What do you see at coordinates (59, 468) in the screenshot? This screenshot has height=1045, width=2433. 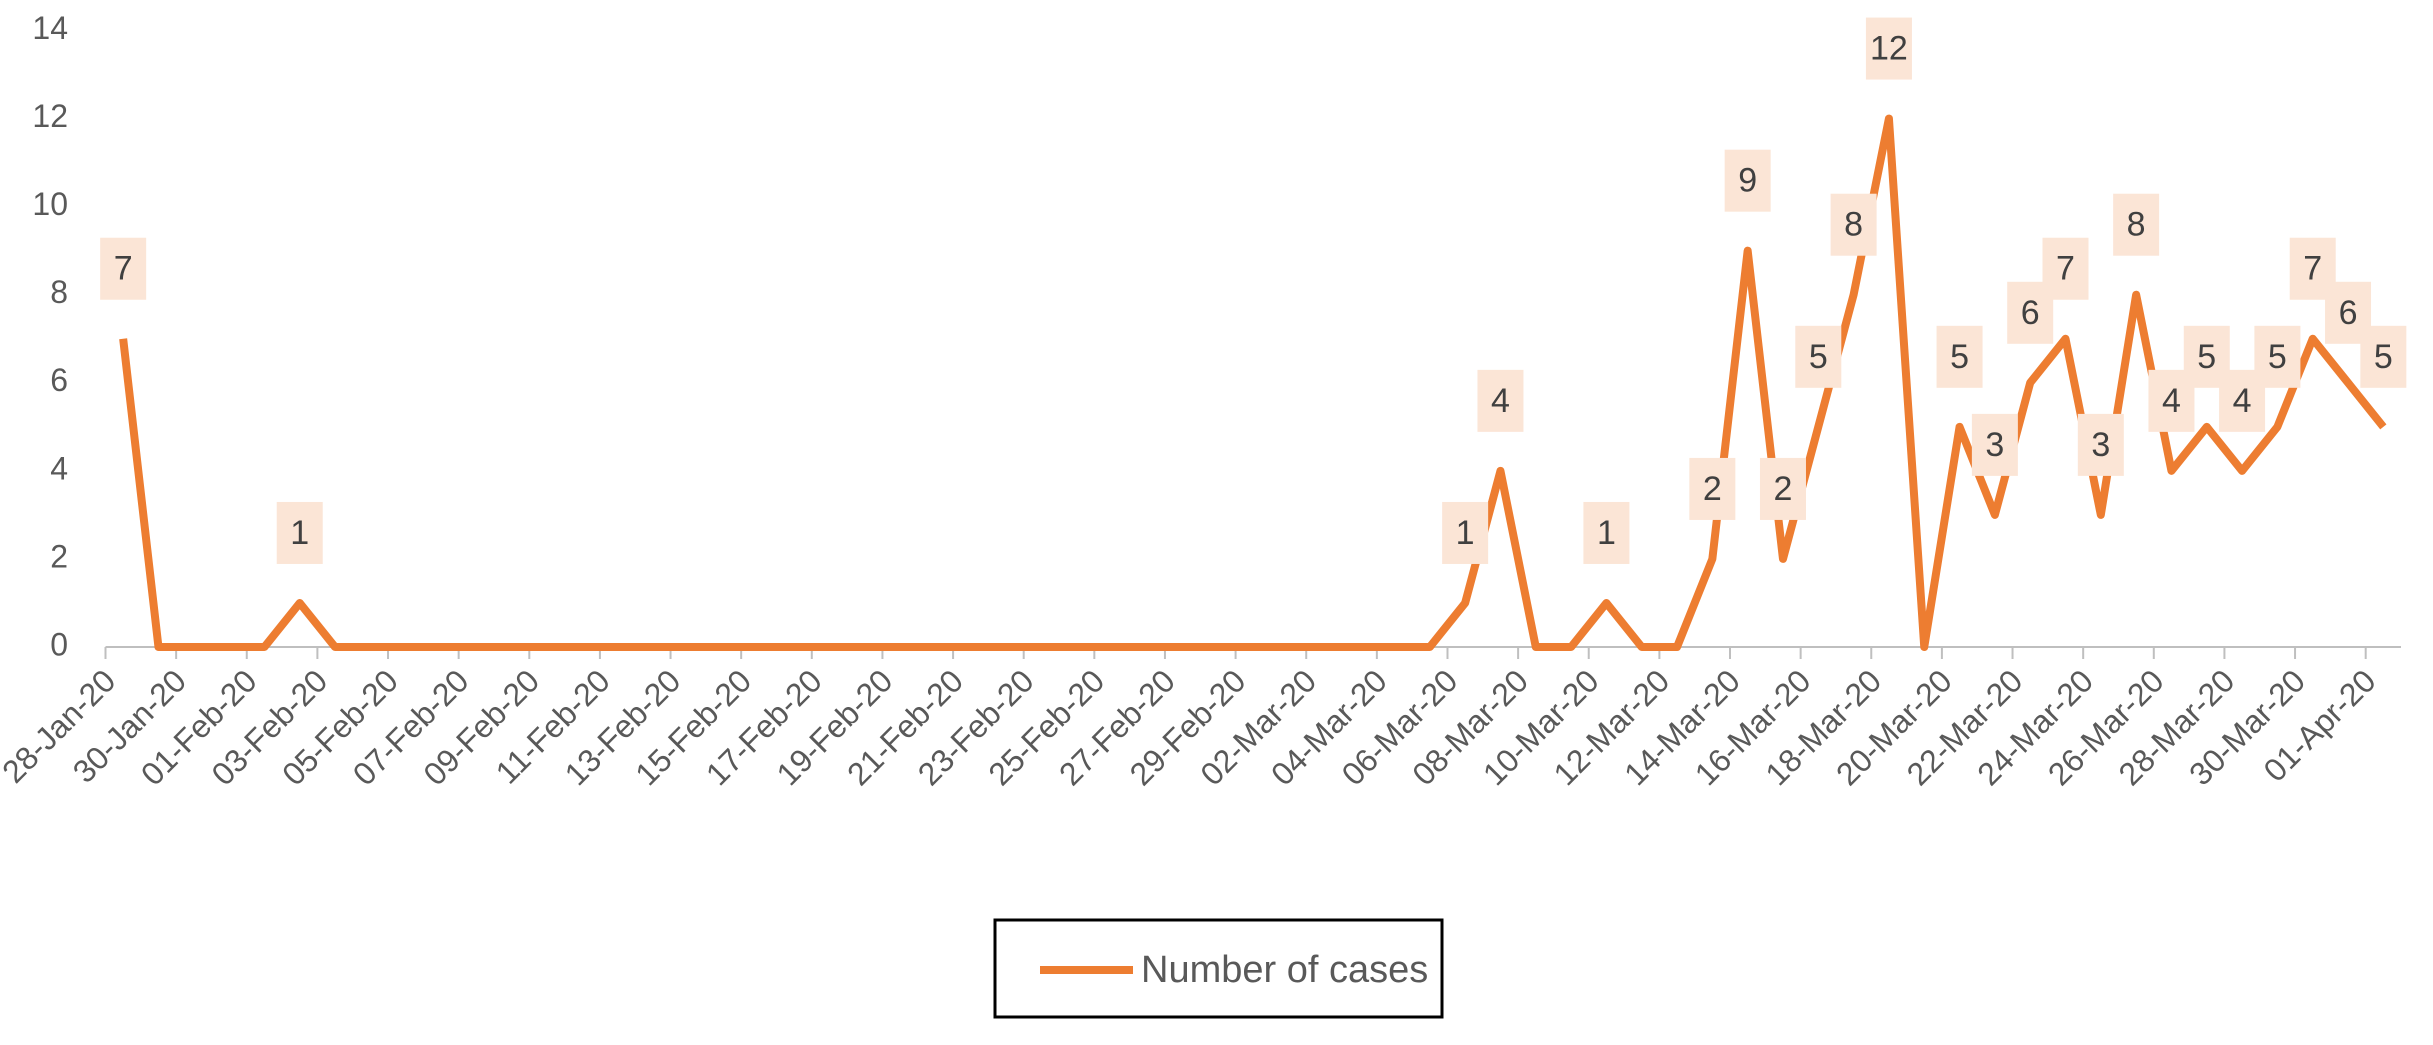 I see `y-tick-label: 4` at bounding box center [59, 468].